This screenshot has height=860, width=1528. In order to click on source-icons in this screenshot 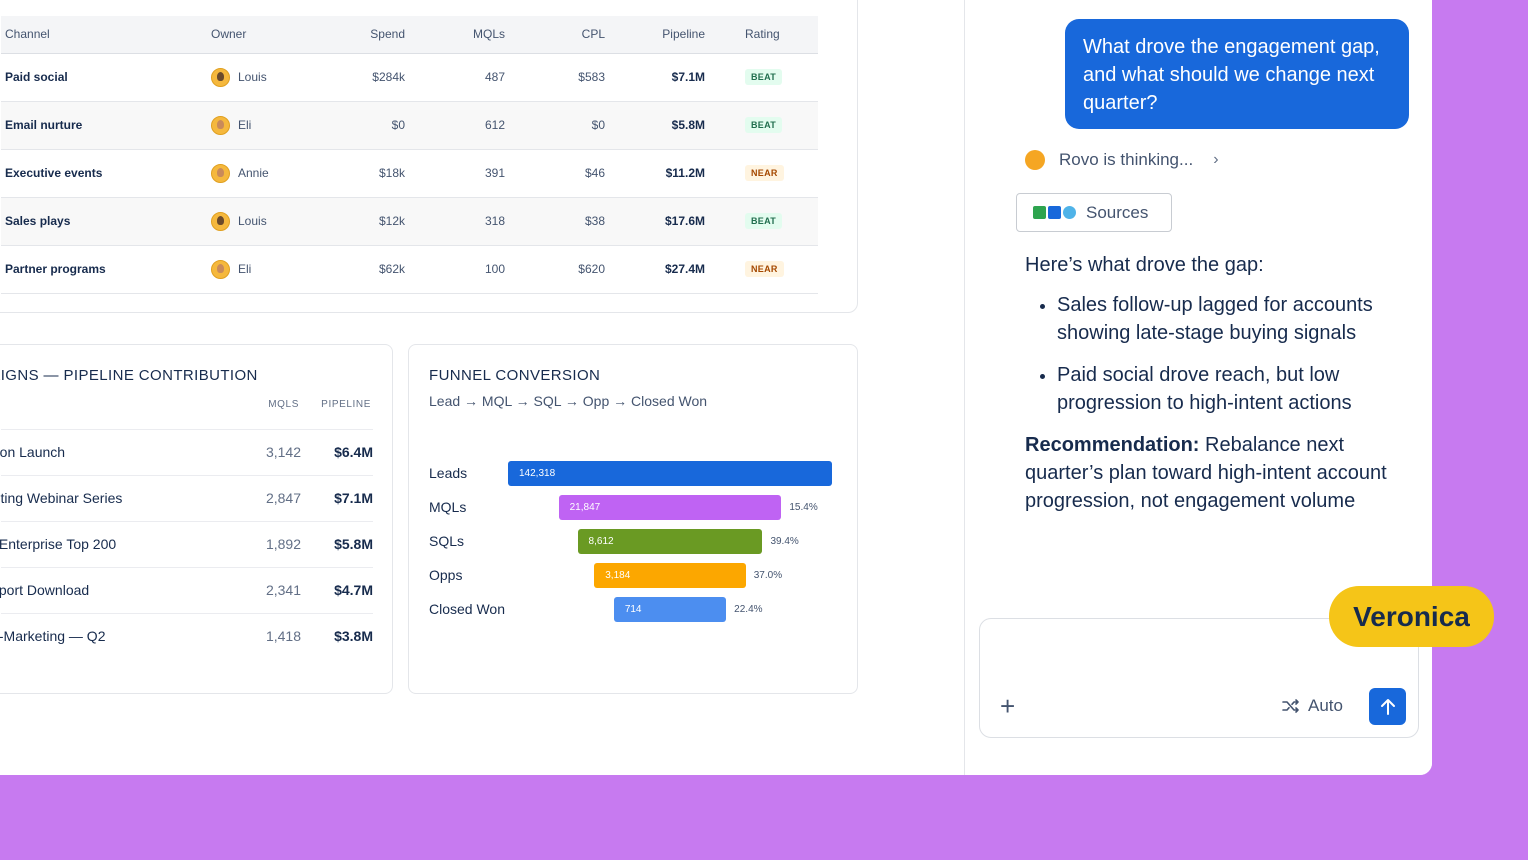, I will do `click(1054, 212)`.